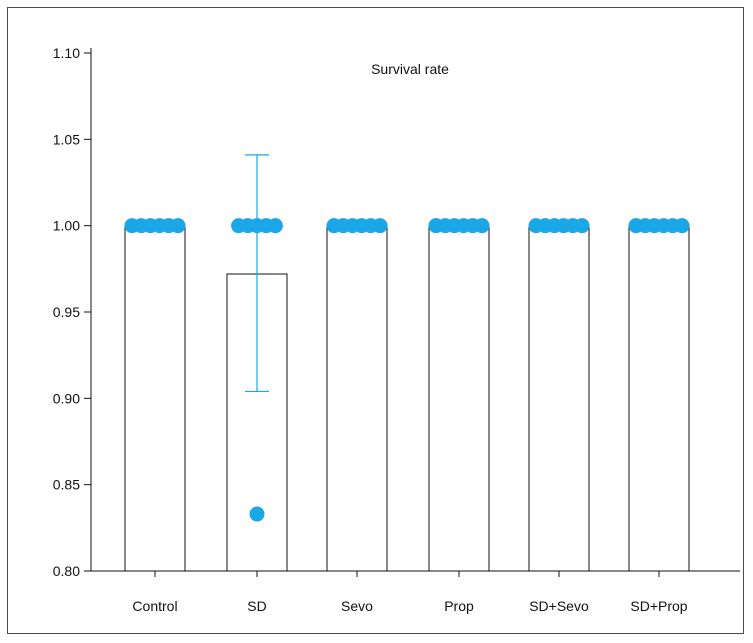  I want to click on x-tick-label: SD+Prop, so click(658, 606).